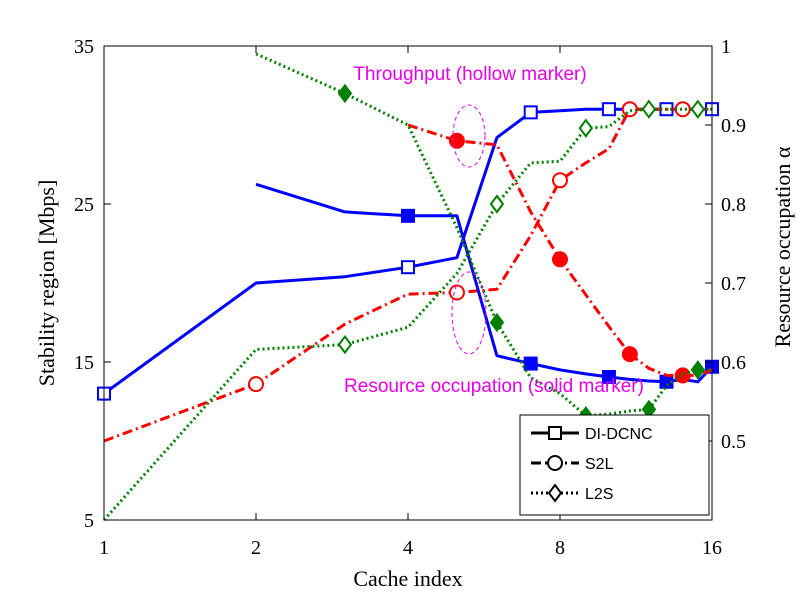  I want to click on throughput-highlight-ellipse, so click(469, 136).